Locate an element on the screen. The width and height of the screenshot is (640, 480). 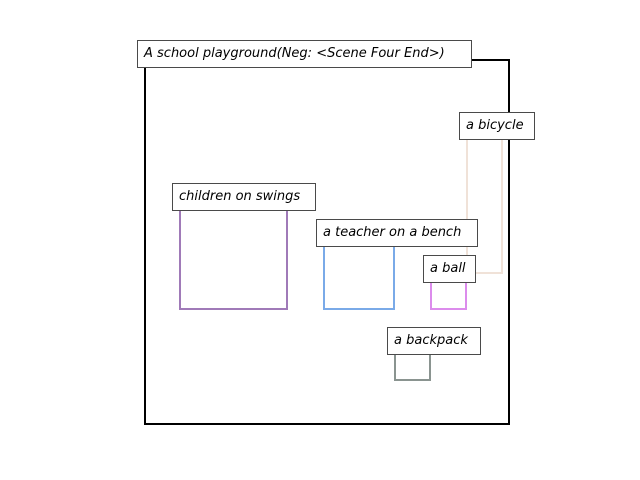
teacher-on-bench-label: a teacher on a bench is located at coordinates (397, 233).